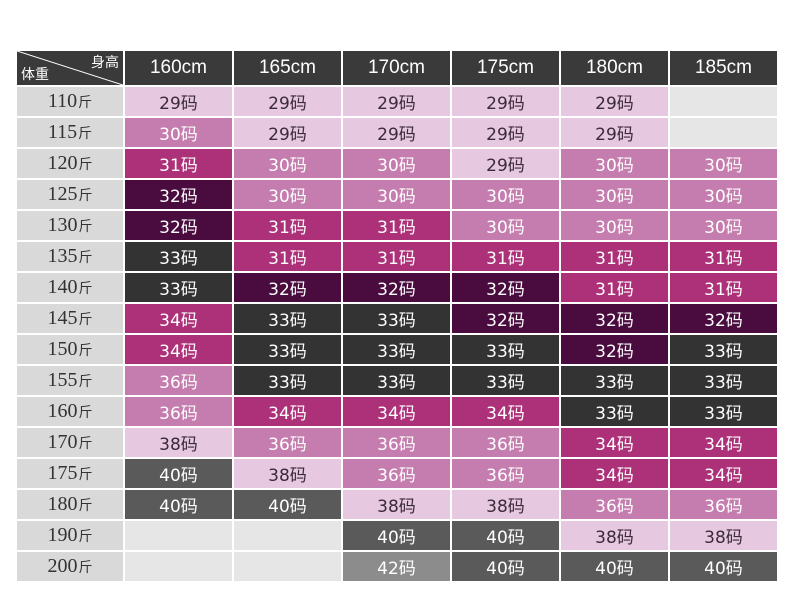 The height and width of the screenshot is (604, 790). Describe the element at coordinates (62, 504) in the screenshot. I see `weight-value: 180` at that location.